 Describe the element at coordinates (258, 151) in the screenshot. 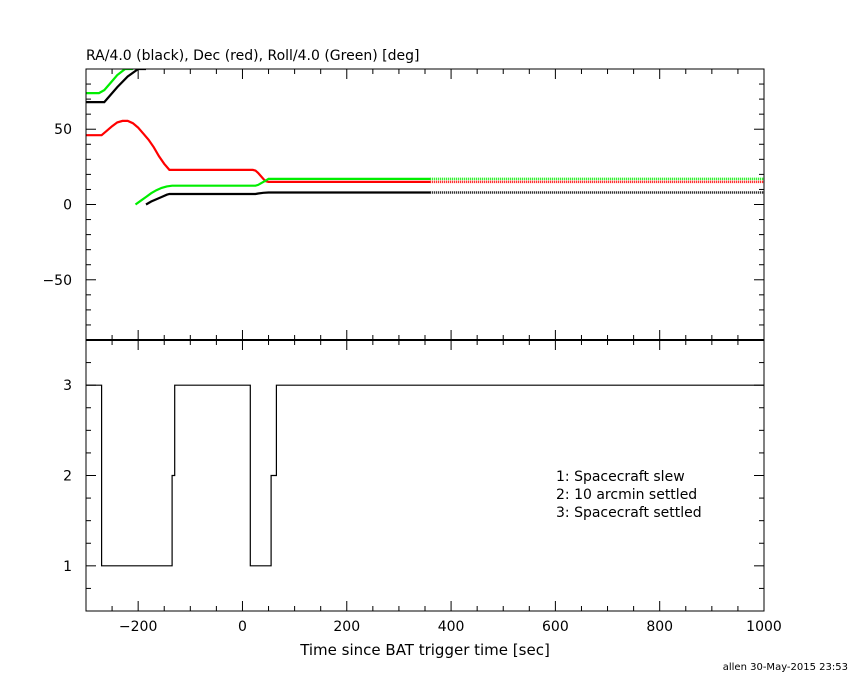

I see `dec-line` at that location.